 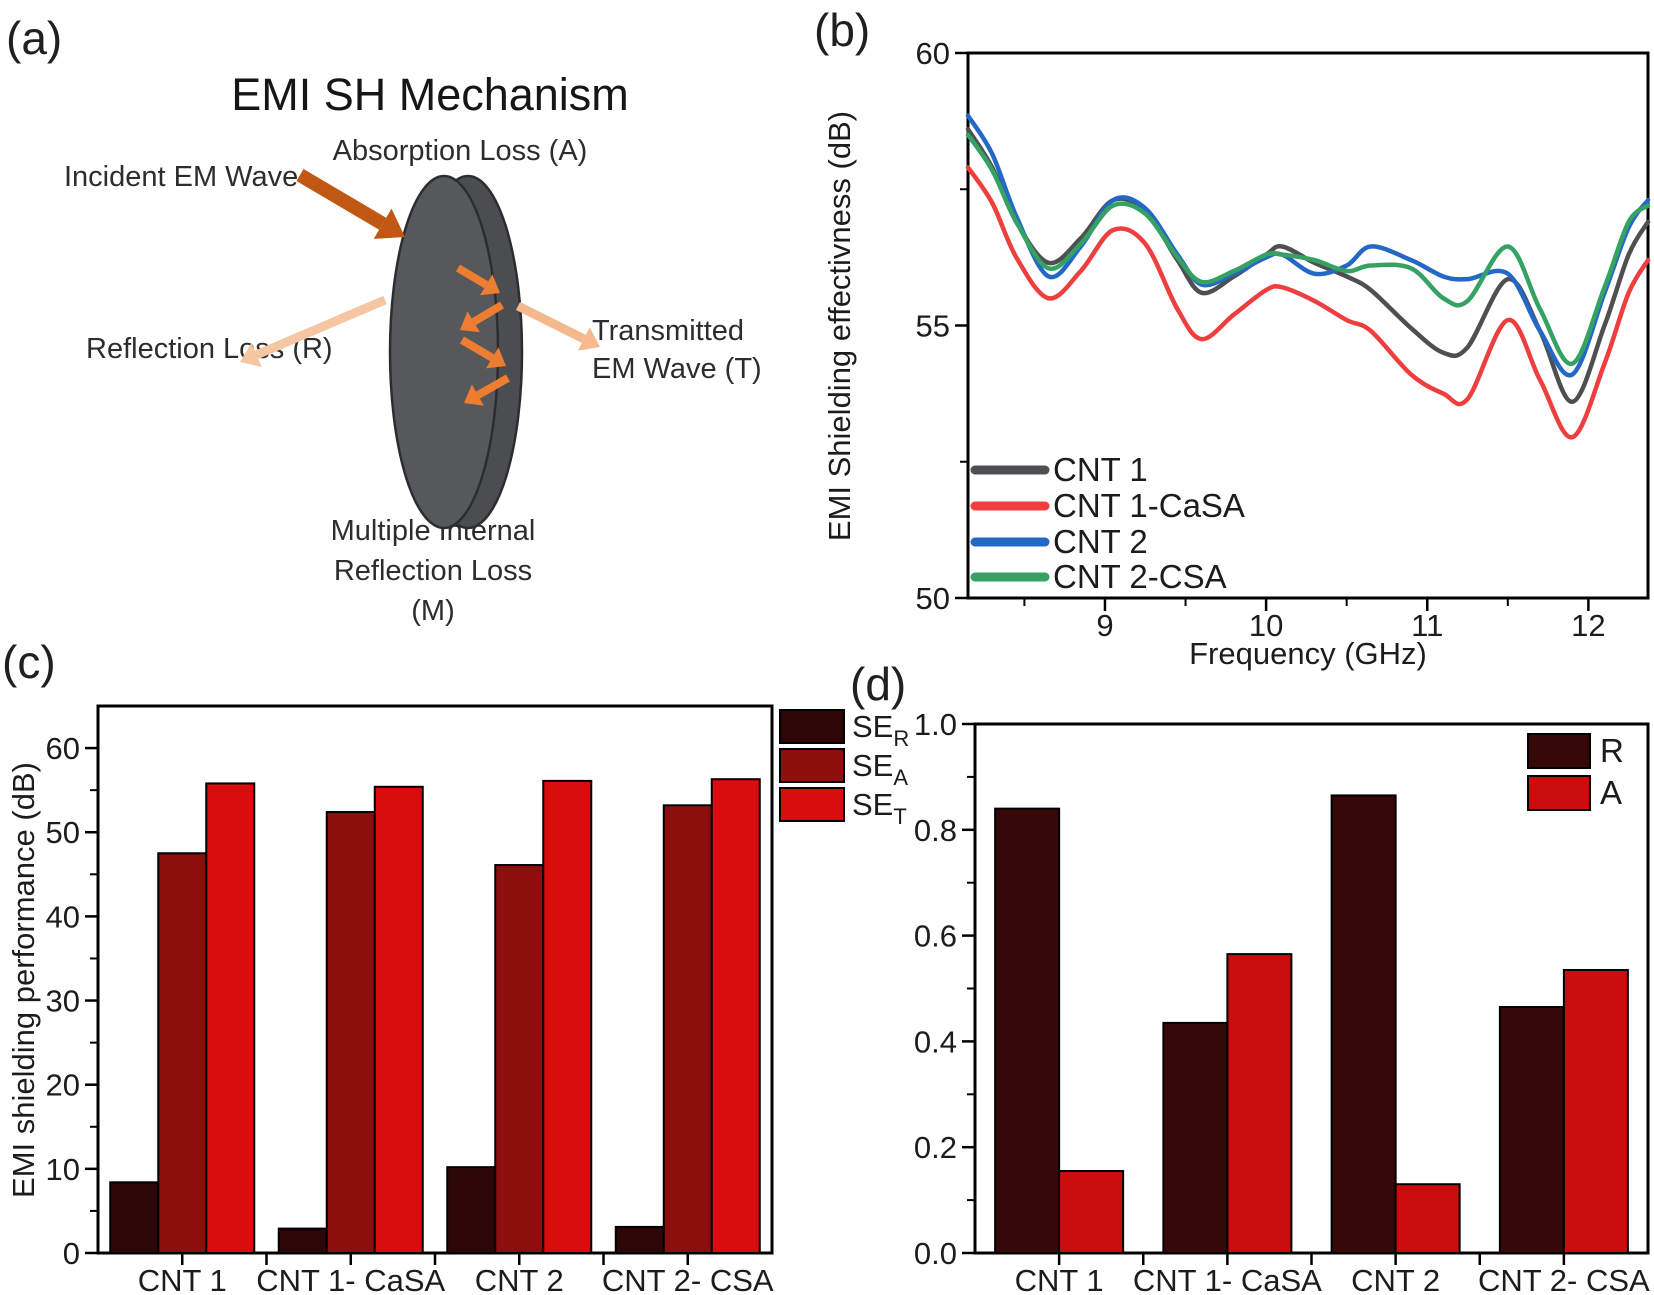 What do you see at coordinates (1595, 1111) in the screenshot?
I see `bar-a-cnt-2-csa` at bounding box center [1595, 1111].